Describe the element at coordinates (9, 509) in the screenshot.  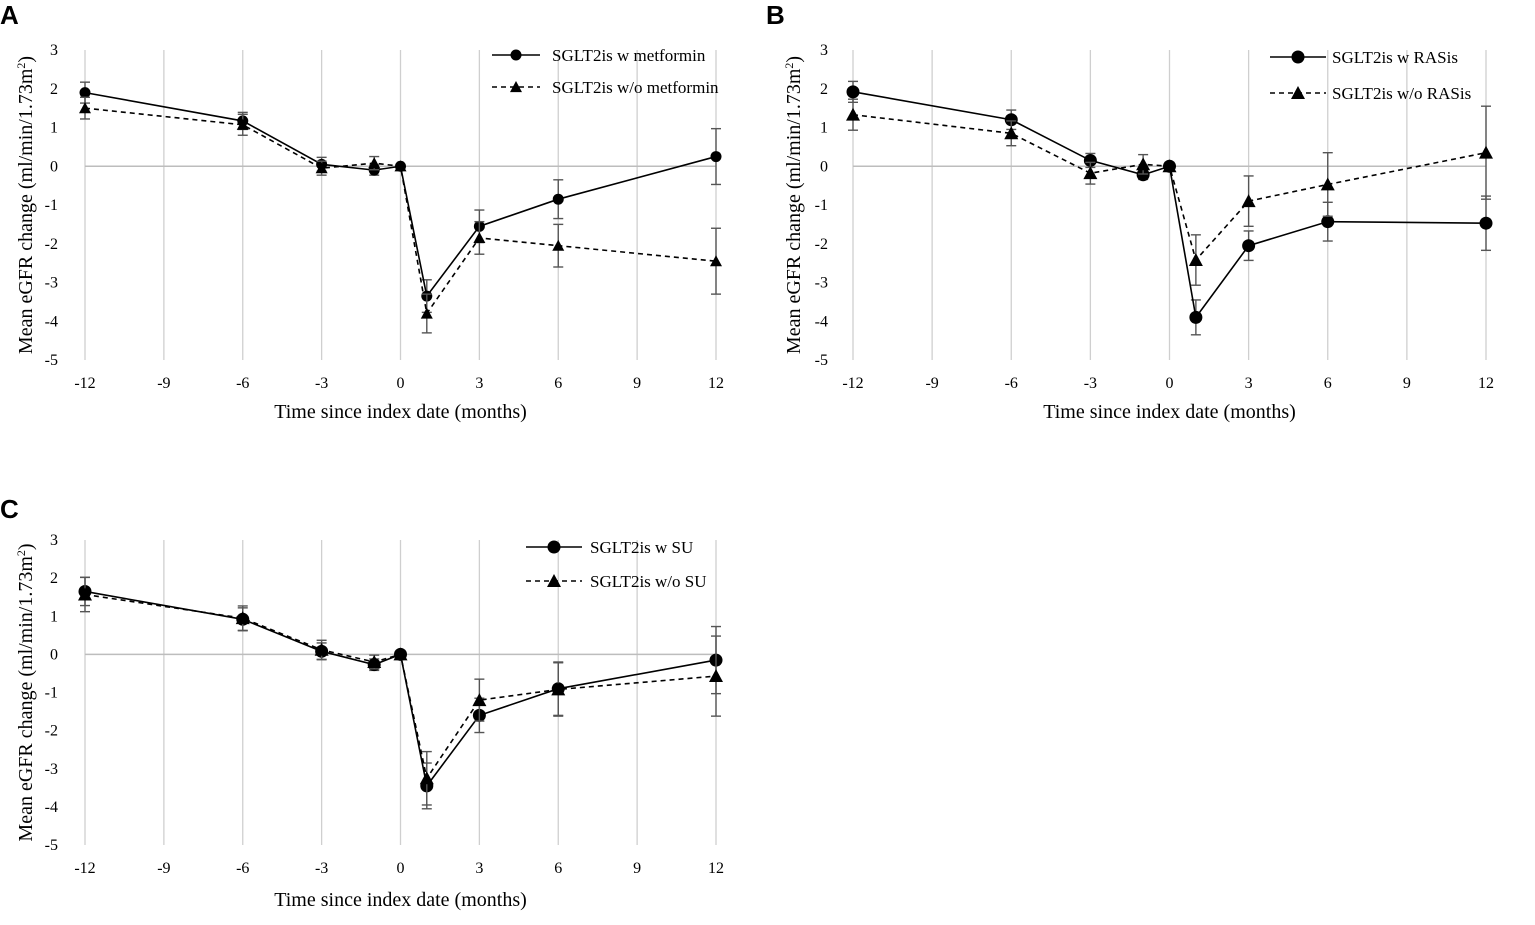
I see `panel-letter: C` at that location.